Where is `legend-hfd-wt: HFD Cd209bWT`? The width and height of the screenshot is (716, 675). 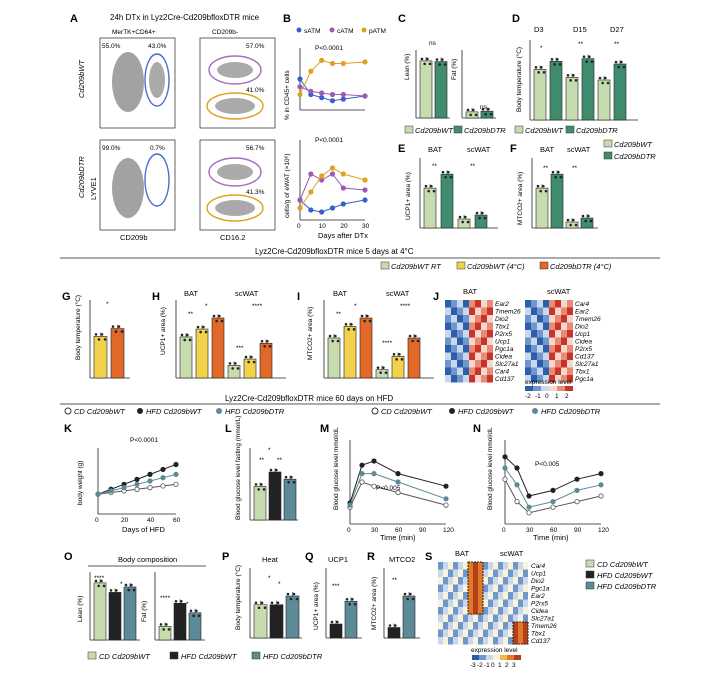
legend-hfd-wt: HFD Cd209bWT is located at coordinates (209, 656).